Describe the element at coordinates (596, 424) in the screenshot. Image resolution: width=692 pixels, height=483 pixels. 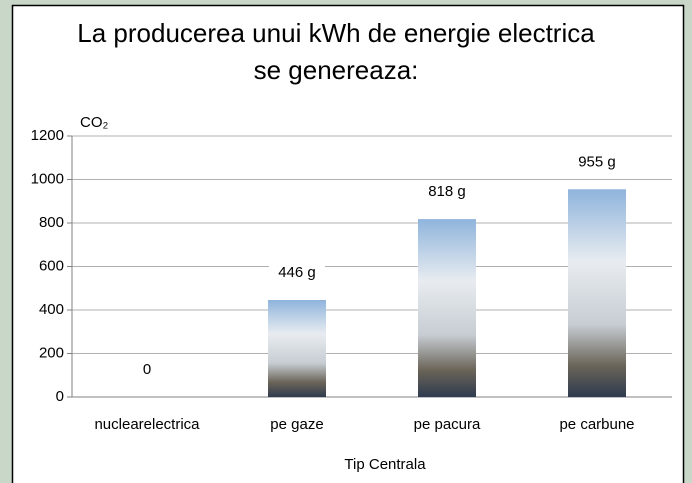
I see `x-tick-label: pe carbune` at that location.